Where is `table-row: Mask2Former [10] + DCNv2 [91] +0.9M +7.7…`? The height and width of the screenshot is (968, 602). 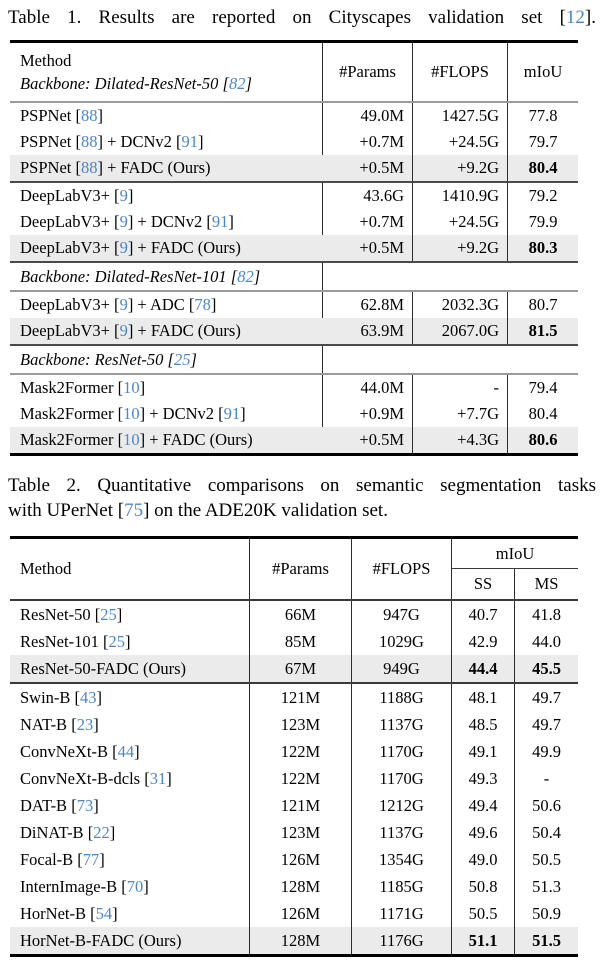
table-row: Mask2Former [10] + DCNv2 [91] +0.9M +7.7… is located at coordinates (294, 414).